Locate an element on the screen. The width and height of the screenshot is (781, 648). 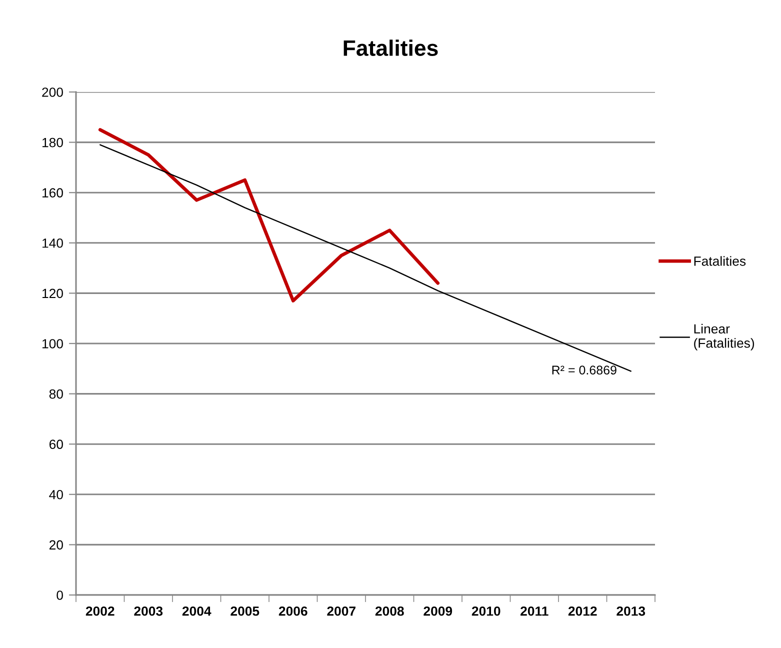
x-tick-label: 2013 is located at coordinates (631, 611).